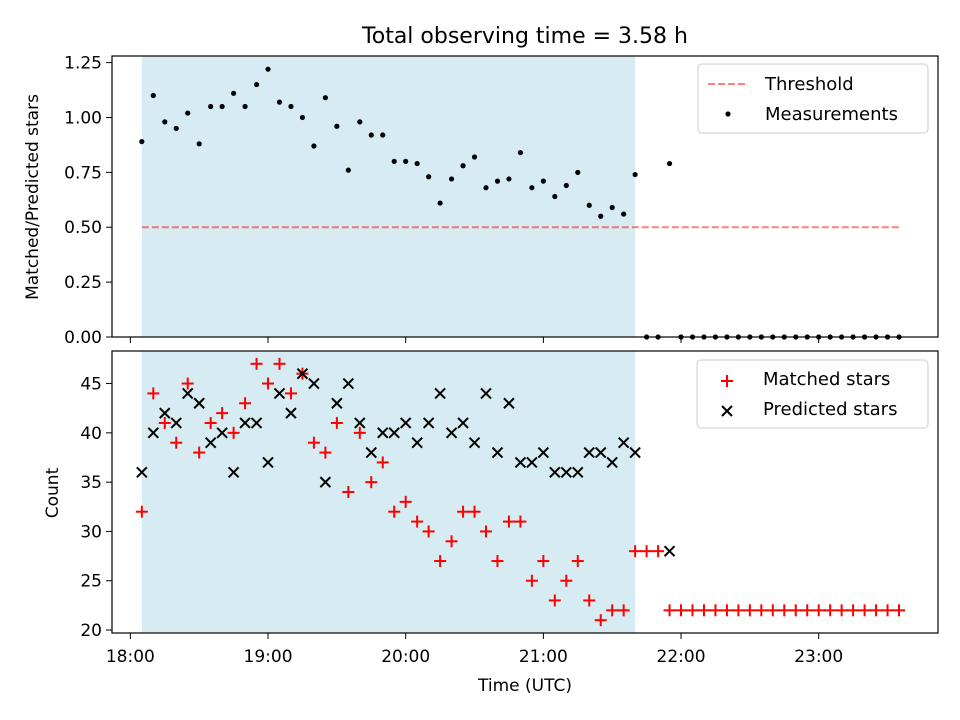  I want to click on counts-y-axis: 20 25 30 35 40 45, so click(96, 508).